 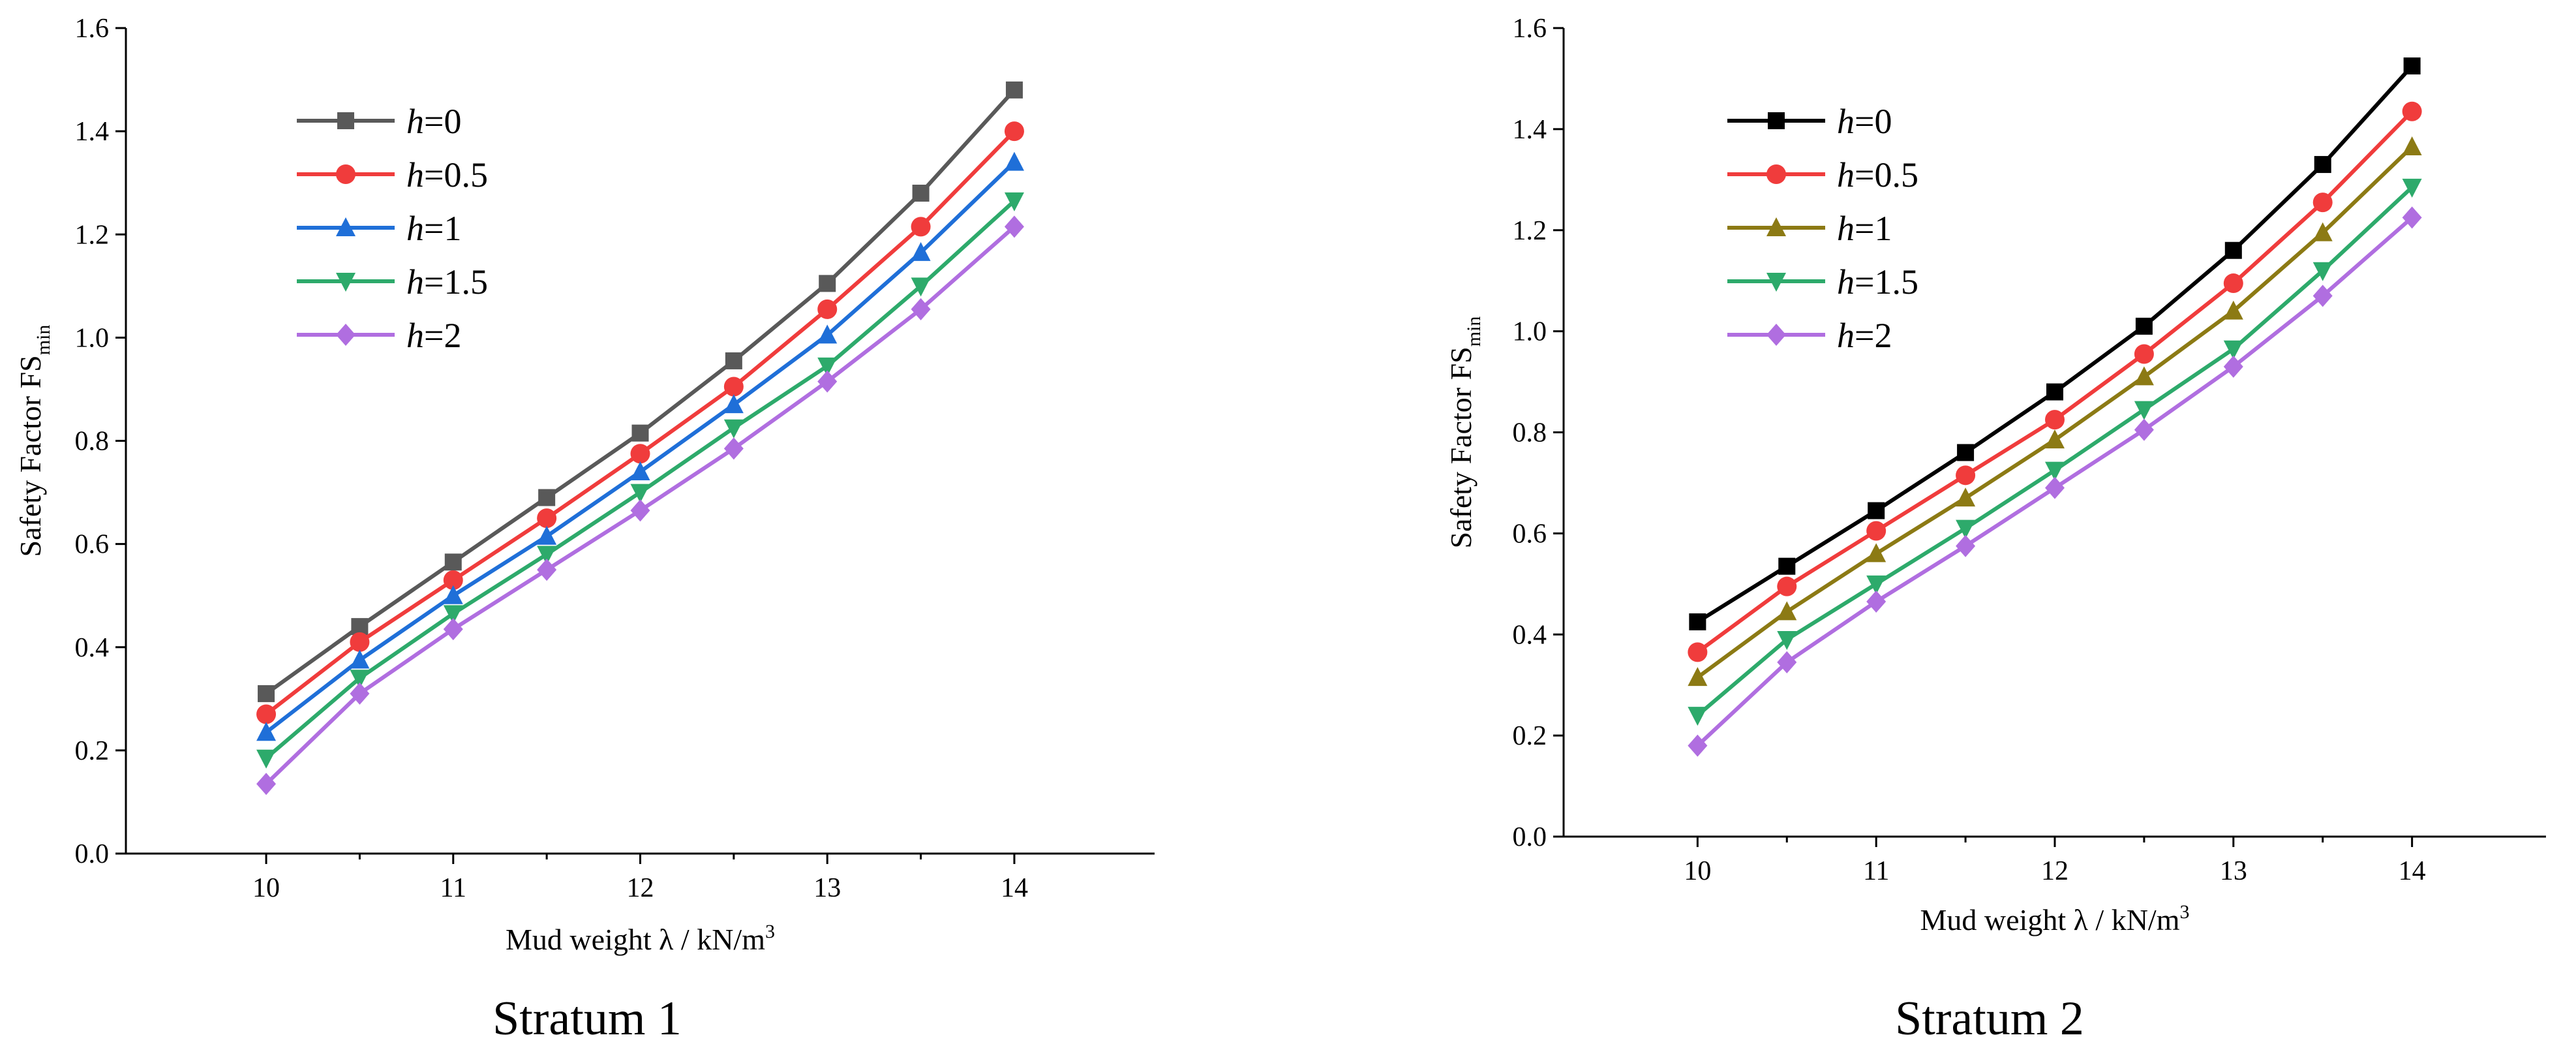 What do you see at coordinates (447, 174) in the screenshot?
I see `legend-label: h=0.5` at bounding box center [447, 174].